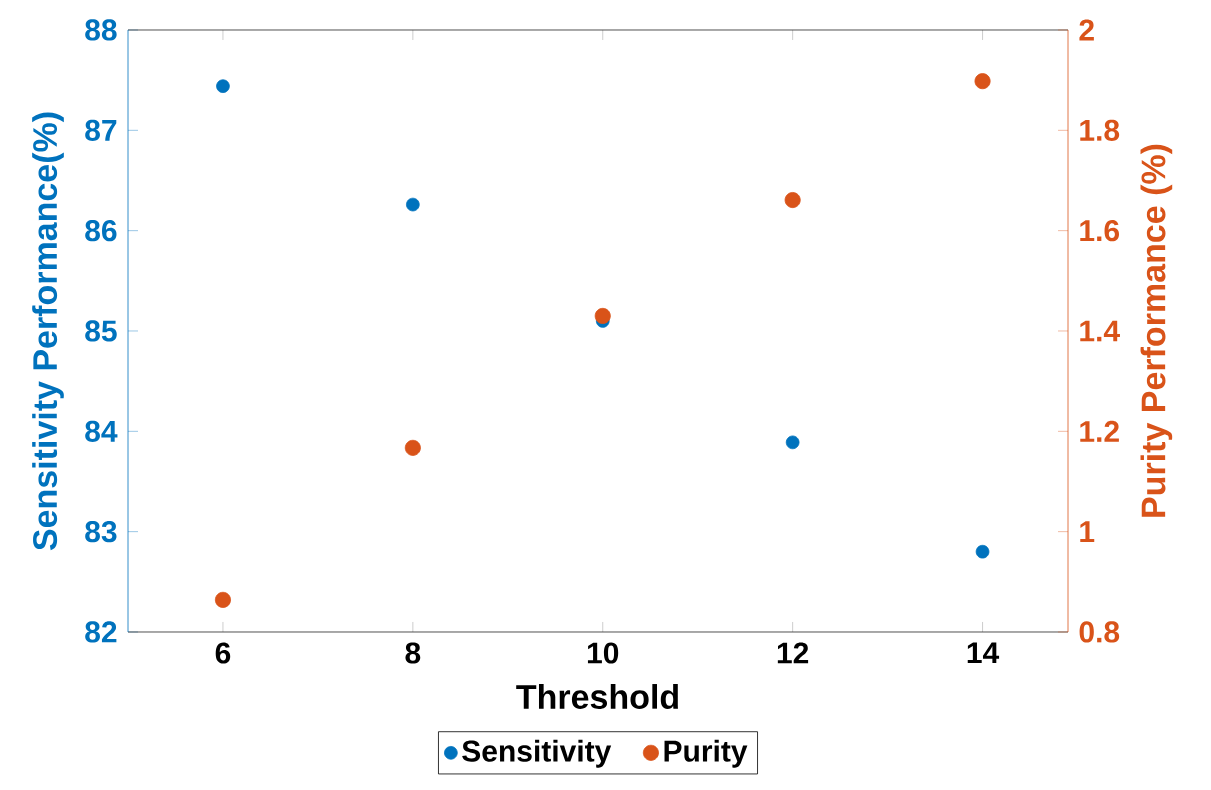  I want to click on y2-tick-label: 2, so click(1086, 30).